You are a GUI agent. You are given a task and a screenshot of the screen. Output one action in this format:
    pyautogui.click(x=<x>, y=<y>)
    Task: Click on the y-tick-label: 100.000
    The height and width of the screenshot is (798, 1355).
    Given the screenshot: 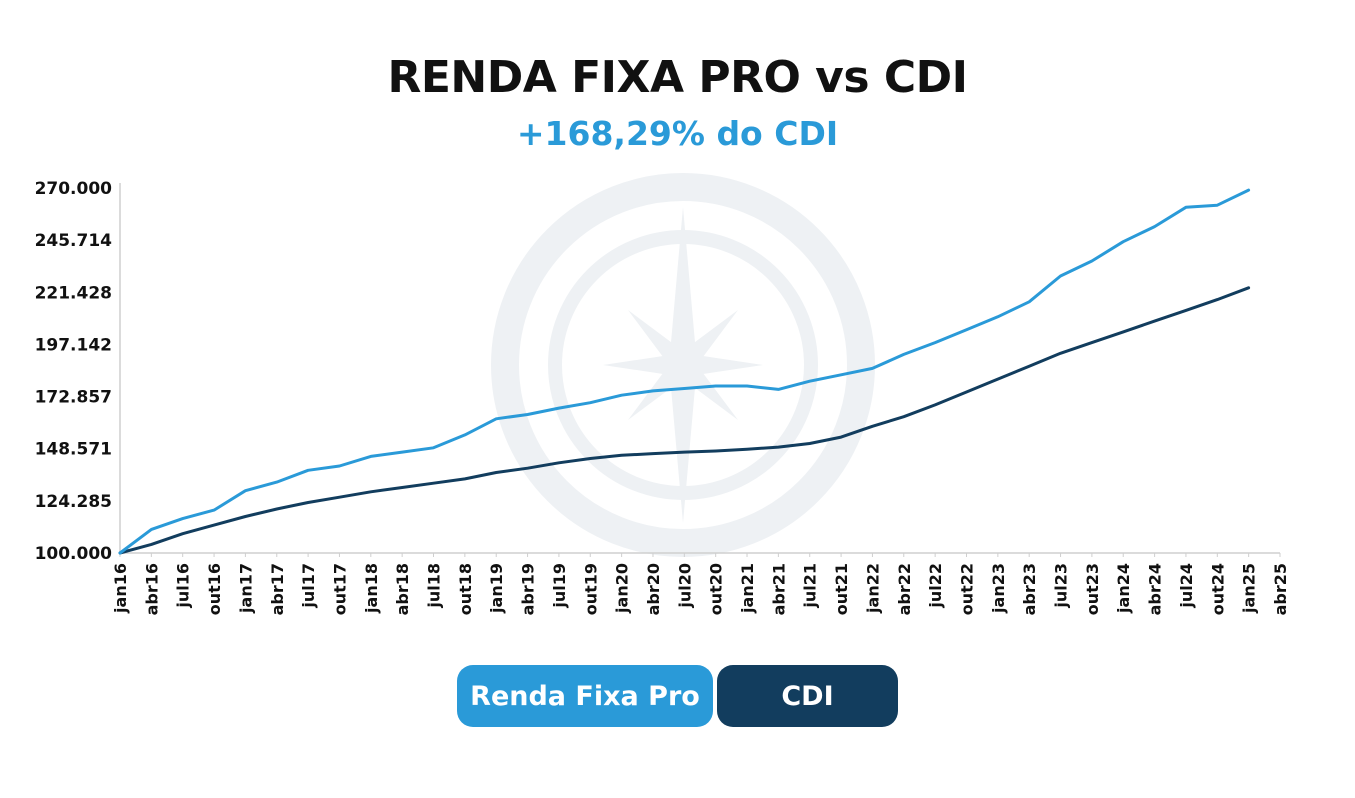 What is the action you would take?
    pyautogui.click(x=74, y=554)
    